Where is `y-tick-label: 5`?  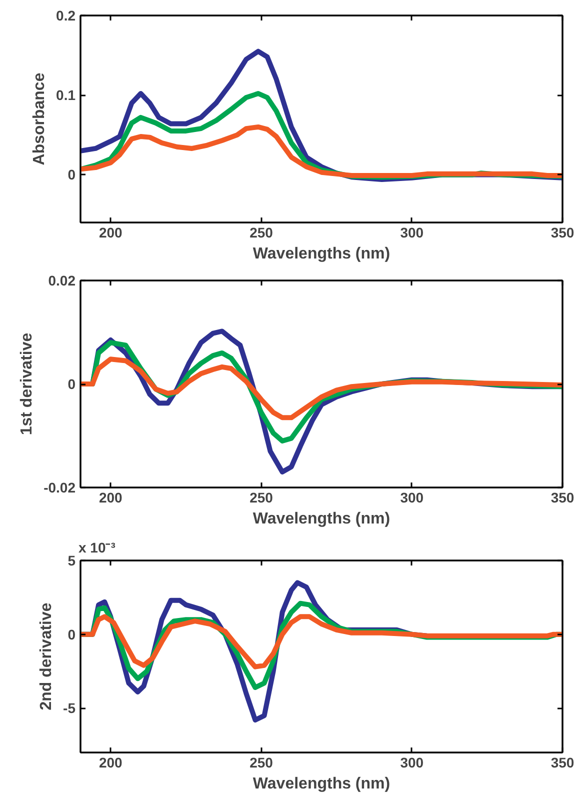
y-tick-label: 5 is located at coordinates (72, 560).